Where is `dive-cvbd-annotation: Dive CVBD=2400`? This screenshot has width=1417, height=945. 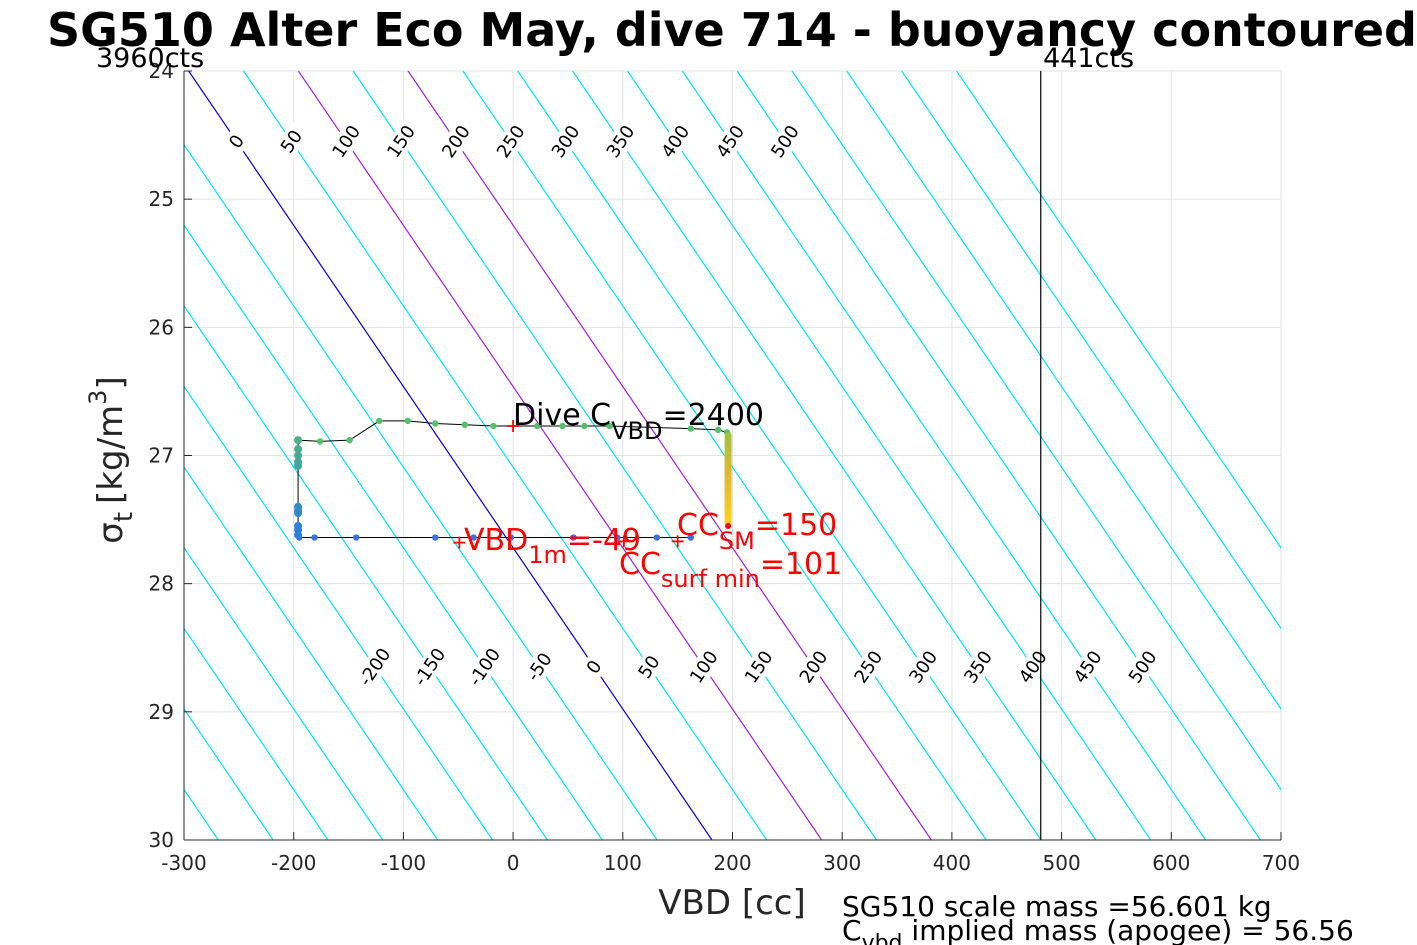 dive-cvbd-annotation: Dive CVBD=2400 is located at coordinates (638, 421).